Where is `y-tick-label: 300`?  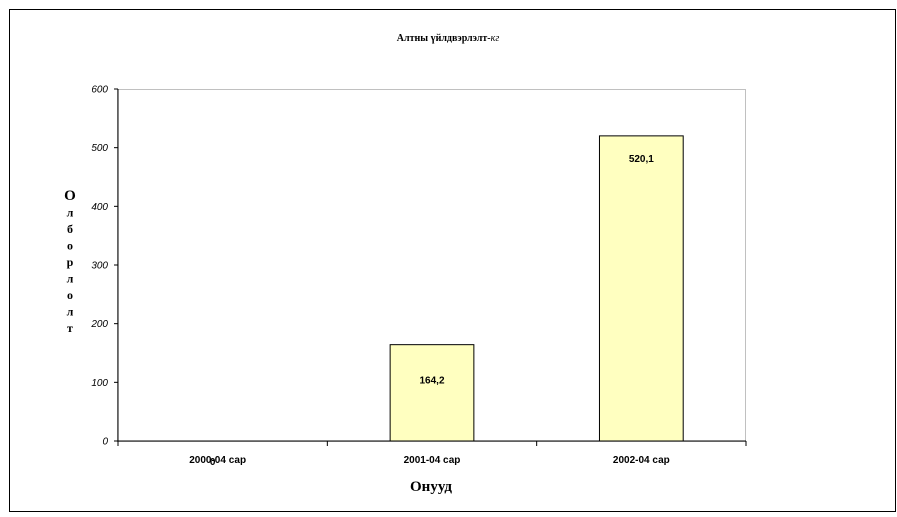
y-tick-label: 300 is located at coordinates (99, 266).